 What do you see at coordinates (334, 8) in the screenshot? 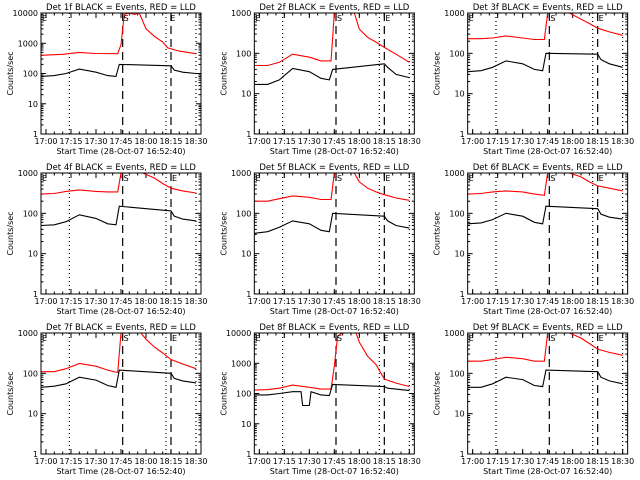
I see `panel-title: Det 2f BLACK = Events, RED = LLD` at bounding box center [334, 8].